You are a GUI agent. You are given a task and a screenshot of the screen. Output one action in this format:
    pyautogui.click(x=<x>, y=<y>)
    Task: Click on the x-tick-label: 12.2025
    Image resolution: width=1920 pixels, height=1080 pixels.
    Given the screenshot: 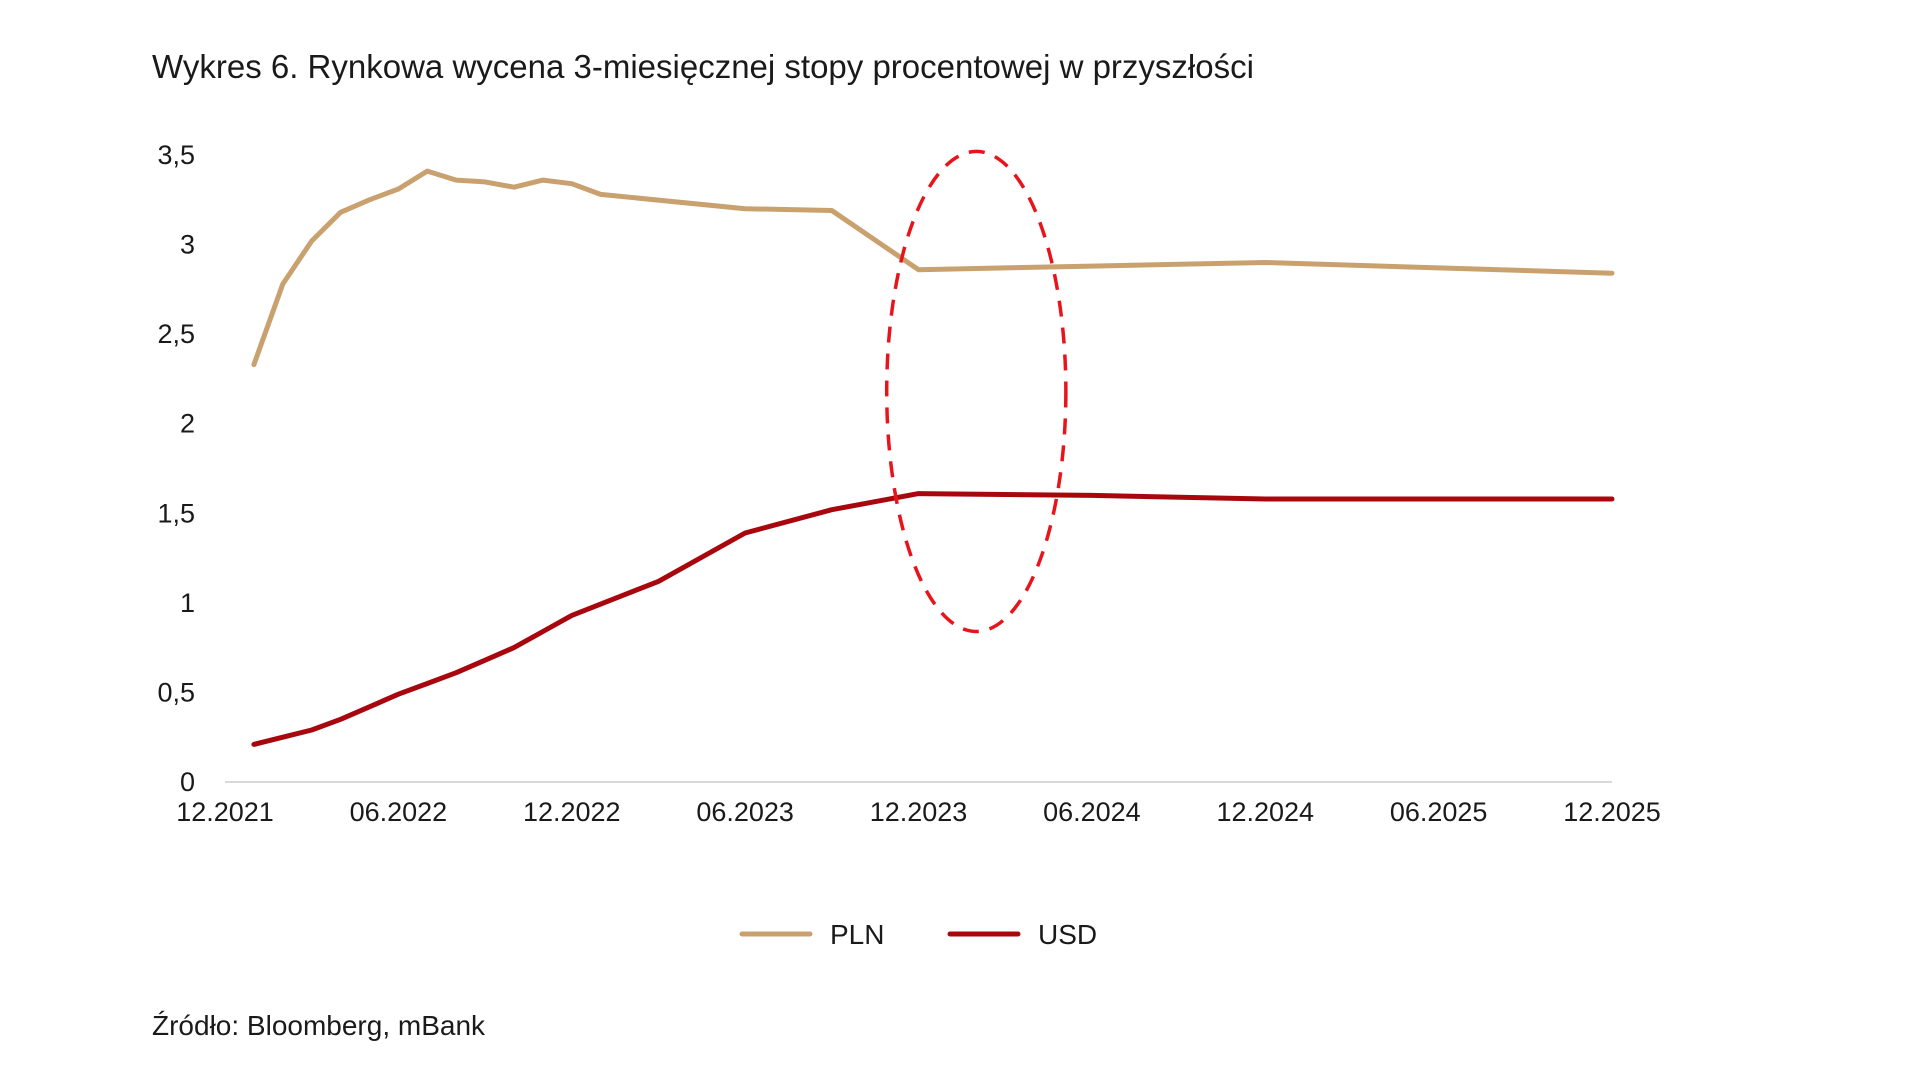 What is the action you would take?
    pyautogui.click(x=1612, y=812)
    